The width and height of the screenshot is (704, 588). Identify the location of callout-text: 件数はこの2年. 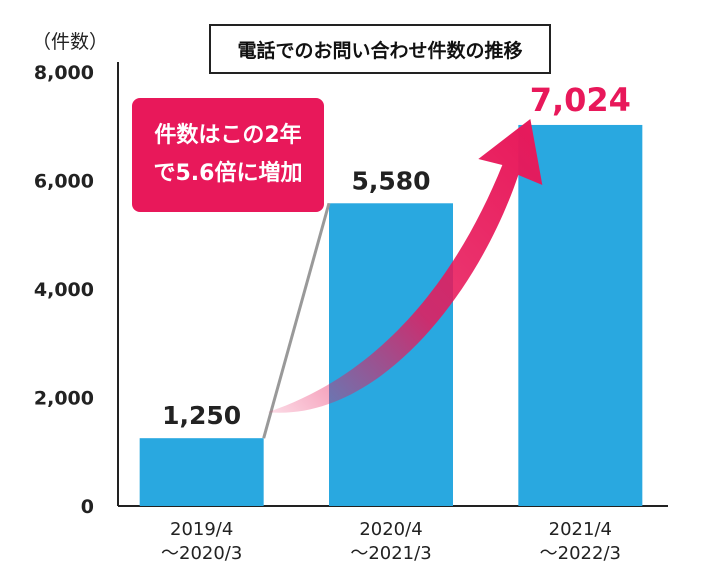
(227, 135).